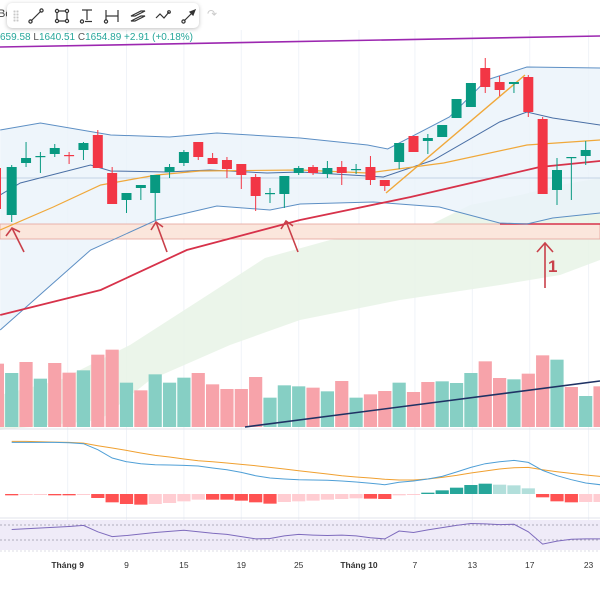  I want to click on x-tick-label: 7, so click(415, 565).